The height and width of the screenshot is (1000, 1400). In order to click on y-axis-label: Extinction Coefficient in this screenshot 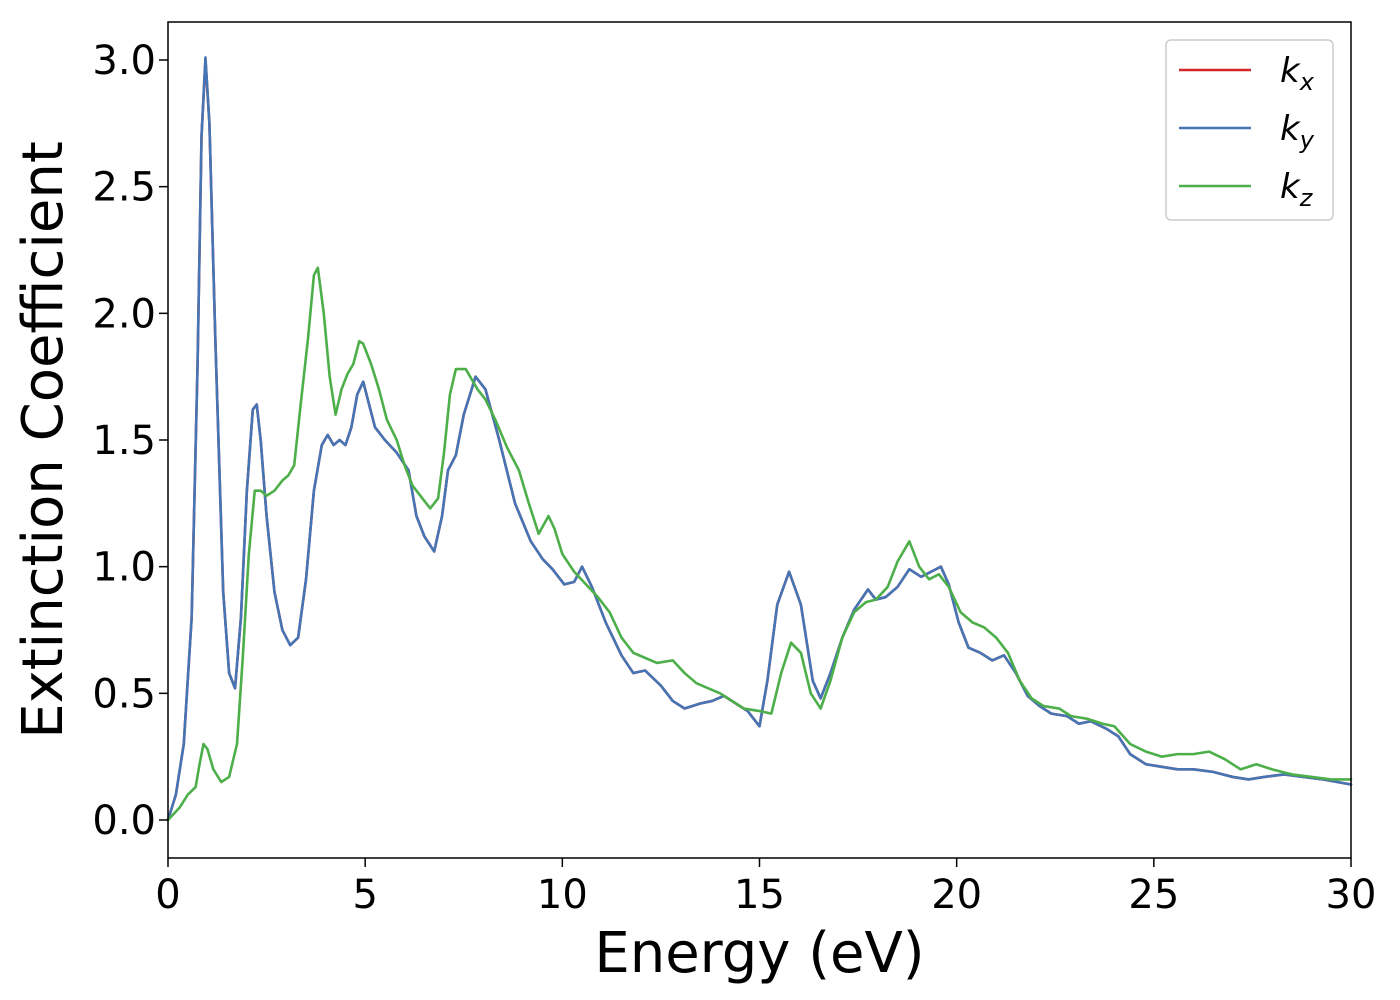, I will do `click(43, 440)`.